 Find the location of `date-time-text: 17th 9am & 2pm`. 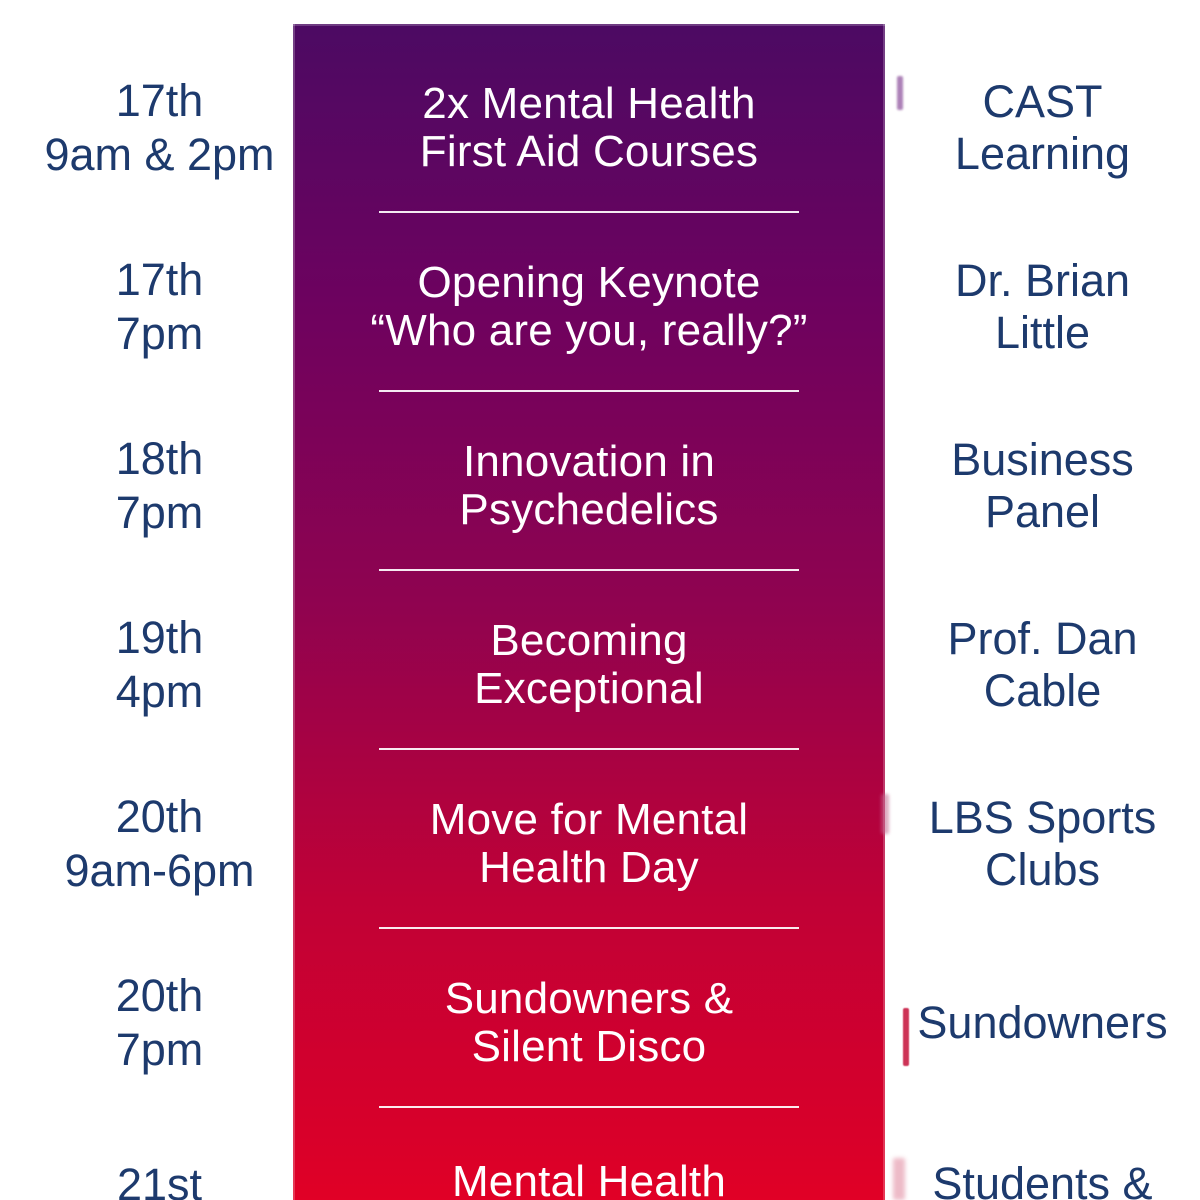

date-time-text: 17th 9am & 2pm is located at coordinates (159, 127).